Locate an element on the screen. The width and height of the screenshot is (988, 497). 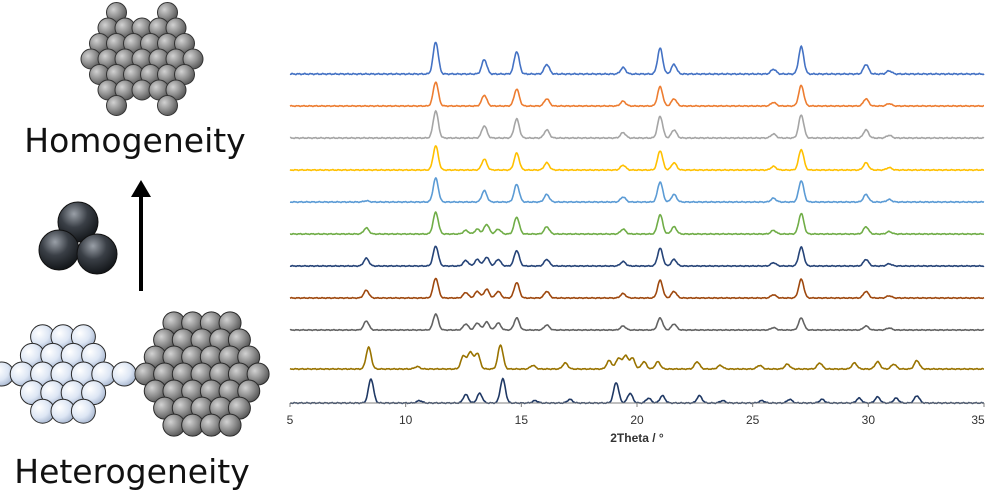
x-tick-label: 35 is located at coordinates (978, 420).